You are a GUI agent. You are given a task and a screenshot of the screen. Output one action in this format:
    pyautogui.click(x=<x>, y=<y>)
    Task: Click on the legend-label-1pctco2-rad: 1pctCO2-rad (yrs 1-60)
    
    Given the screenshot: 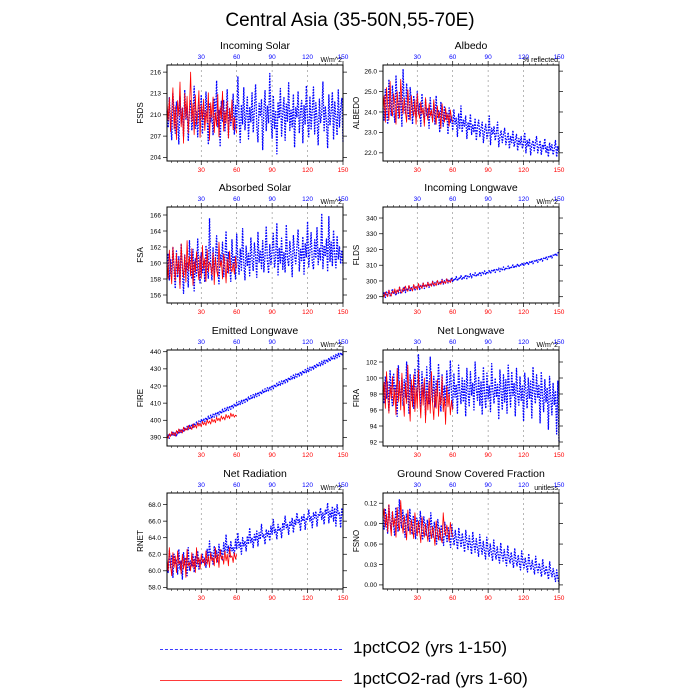 What is the action you would take?
    pyautogui.click(x=440, y=678)
    